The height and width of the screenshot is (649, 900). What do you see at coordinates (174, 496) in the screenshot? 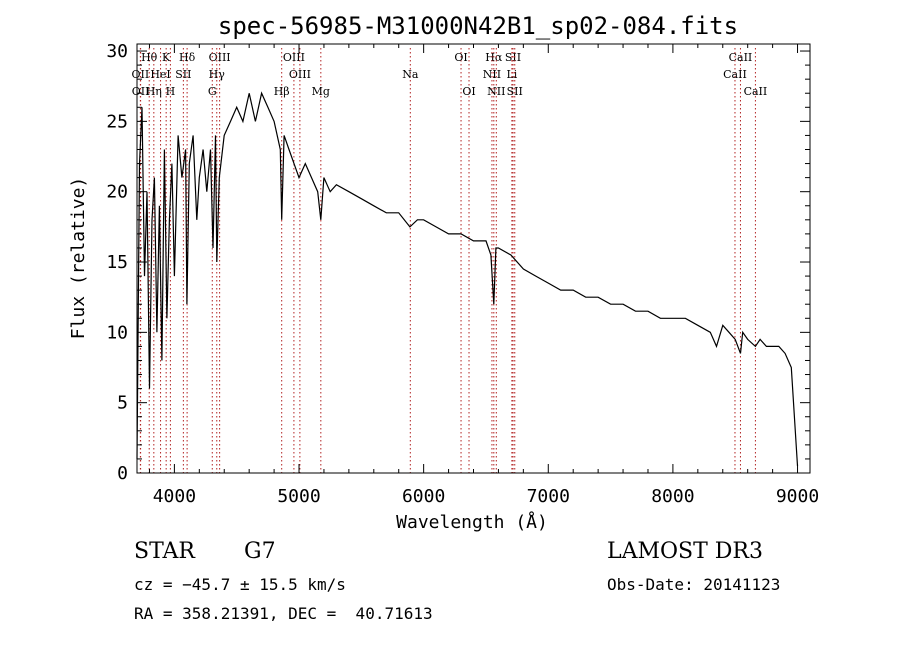
I see `x-tick-label: 4000` at bounding box center [174, 496].